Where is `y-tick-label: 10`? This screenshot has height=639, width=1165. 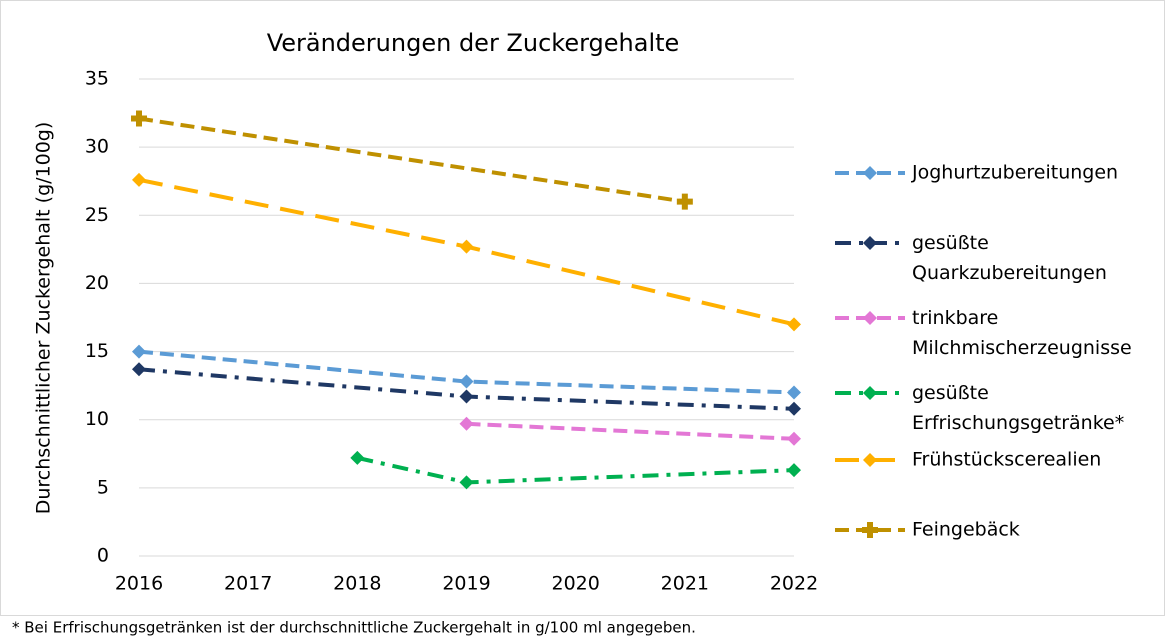 y-tick-label: 10 is located at coordinates (97, 419).